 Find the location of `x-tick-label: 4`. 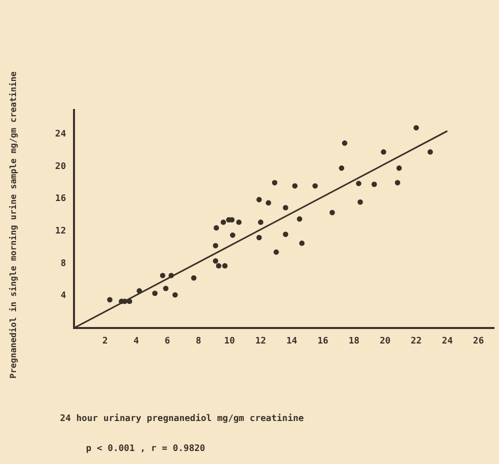

x-tick-label: 4 is located at coordinates (137, 341).